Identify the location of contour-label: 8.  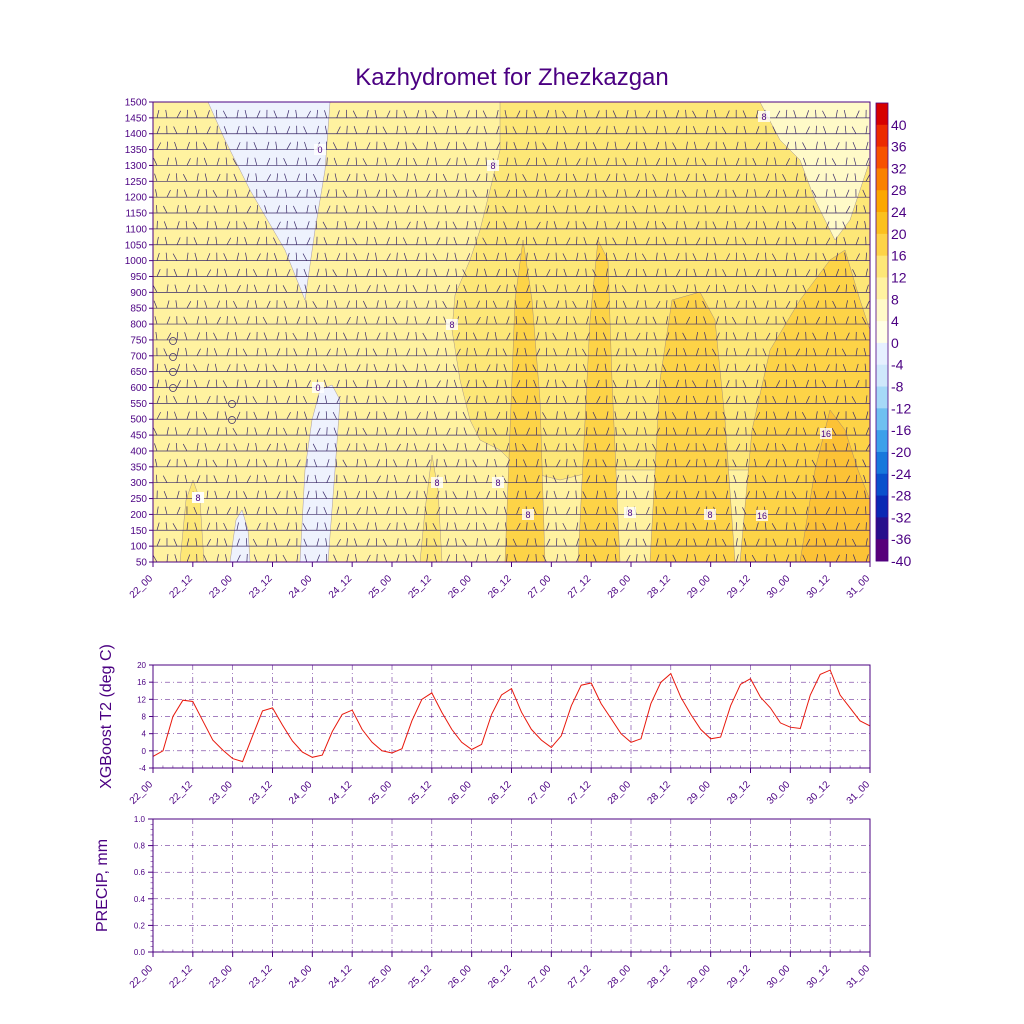
(436, 483).